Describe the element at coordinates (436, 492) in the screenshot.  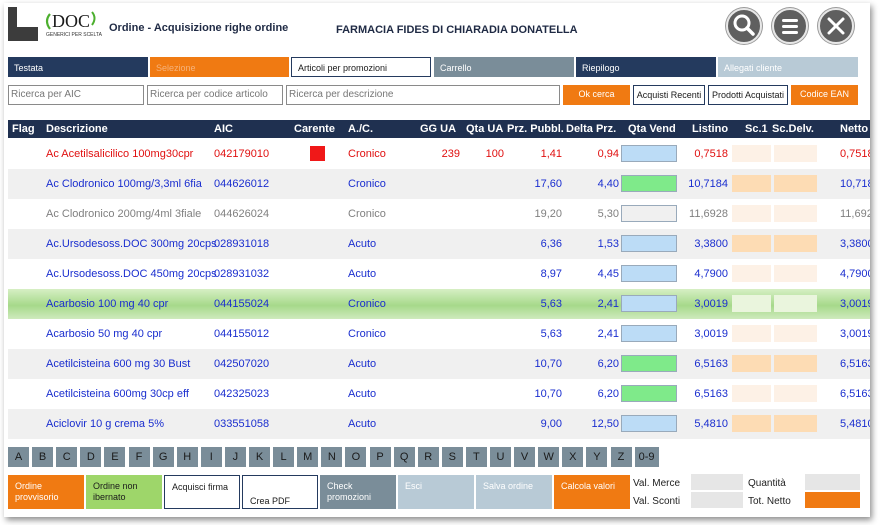
I see `esci-button: Esci` at that location.